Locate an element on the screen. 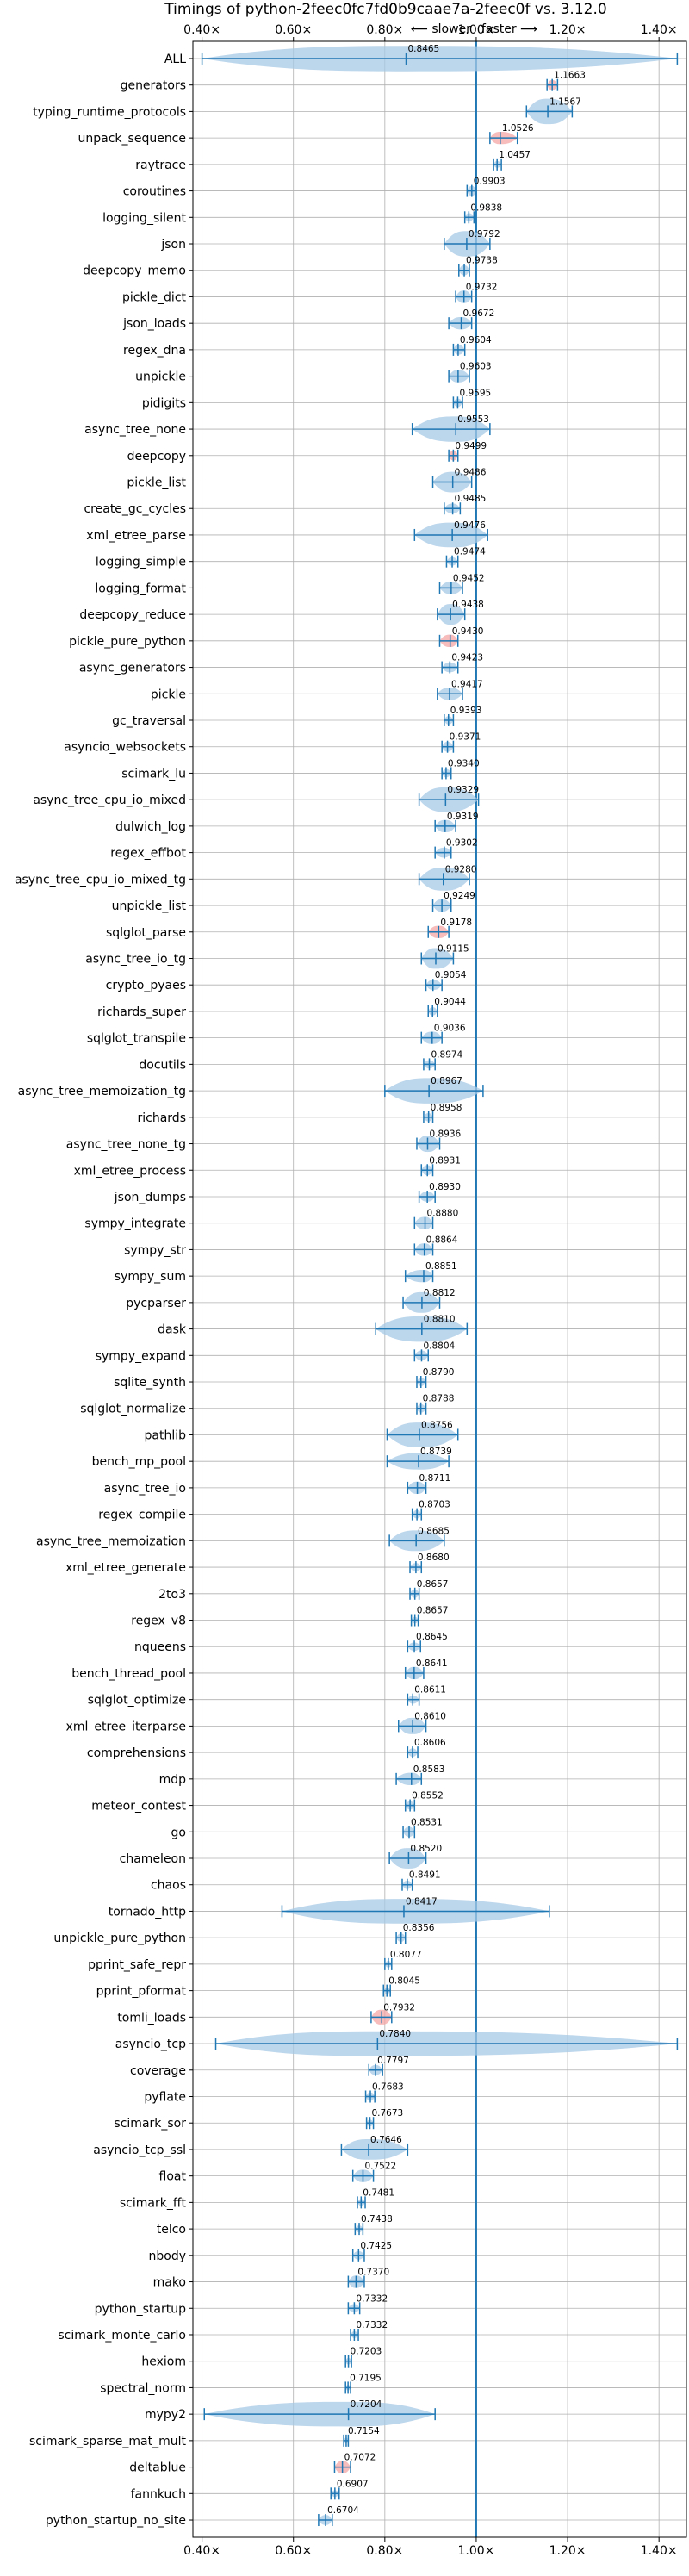 This screenshot has height=2576, width=689. y-tick-label: pickle is located at coordinates (168, 694).